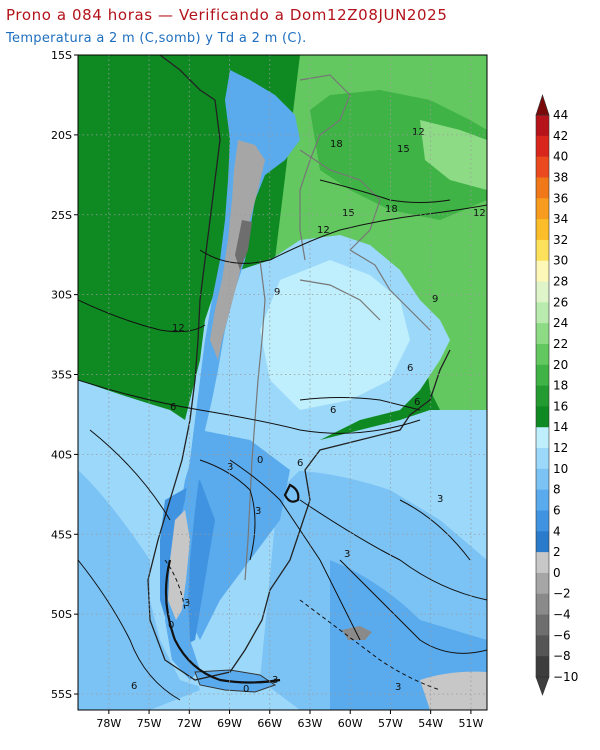  I want to click on lon-tick-label: 75W, so click(149, 723).